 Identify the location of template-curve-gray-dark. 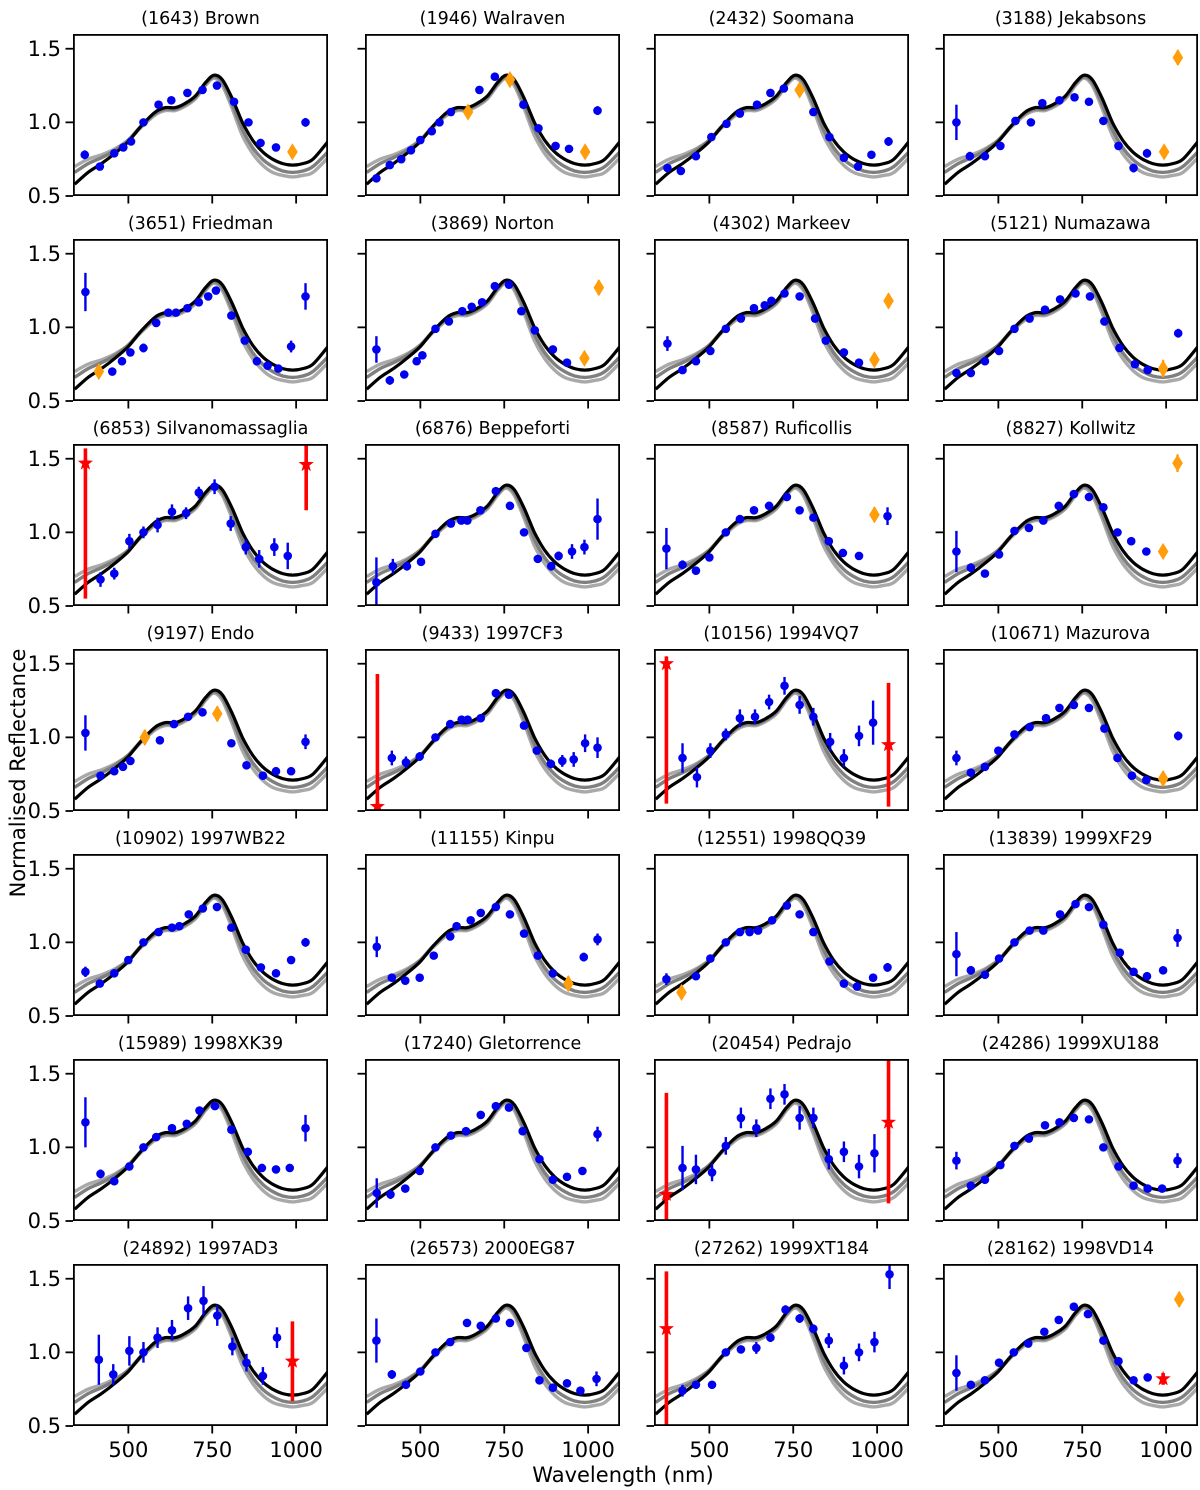
(492, 1149).